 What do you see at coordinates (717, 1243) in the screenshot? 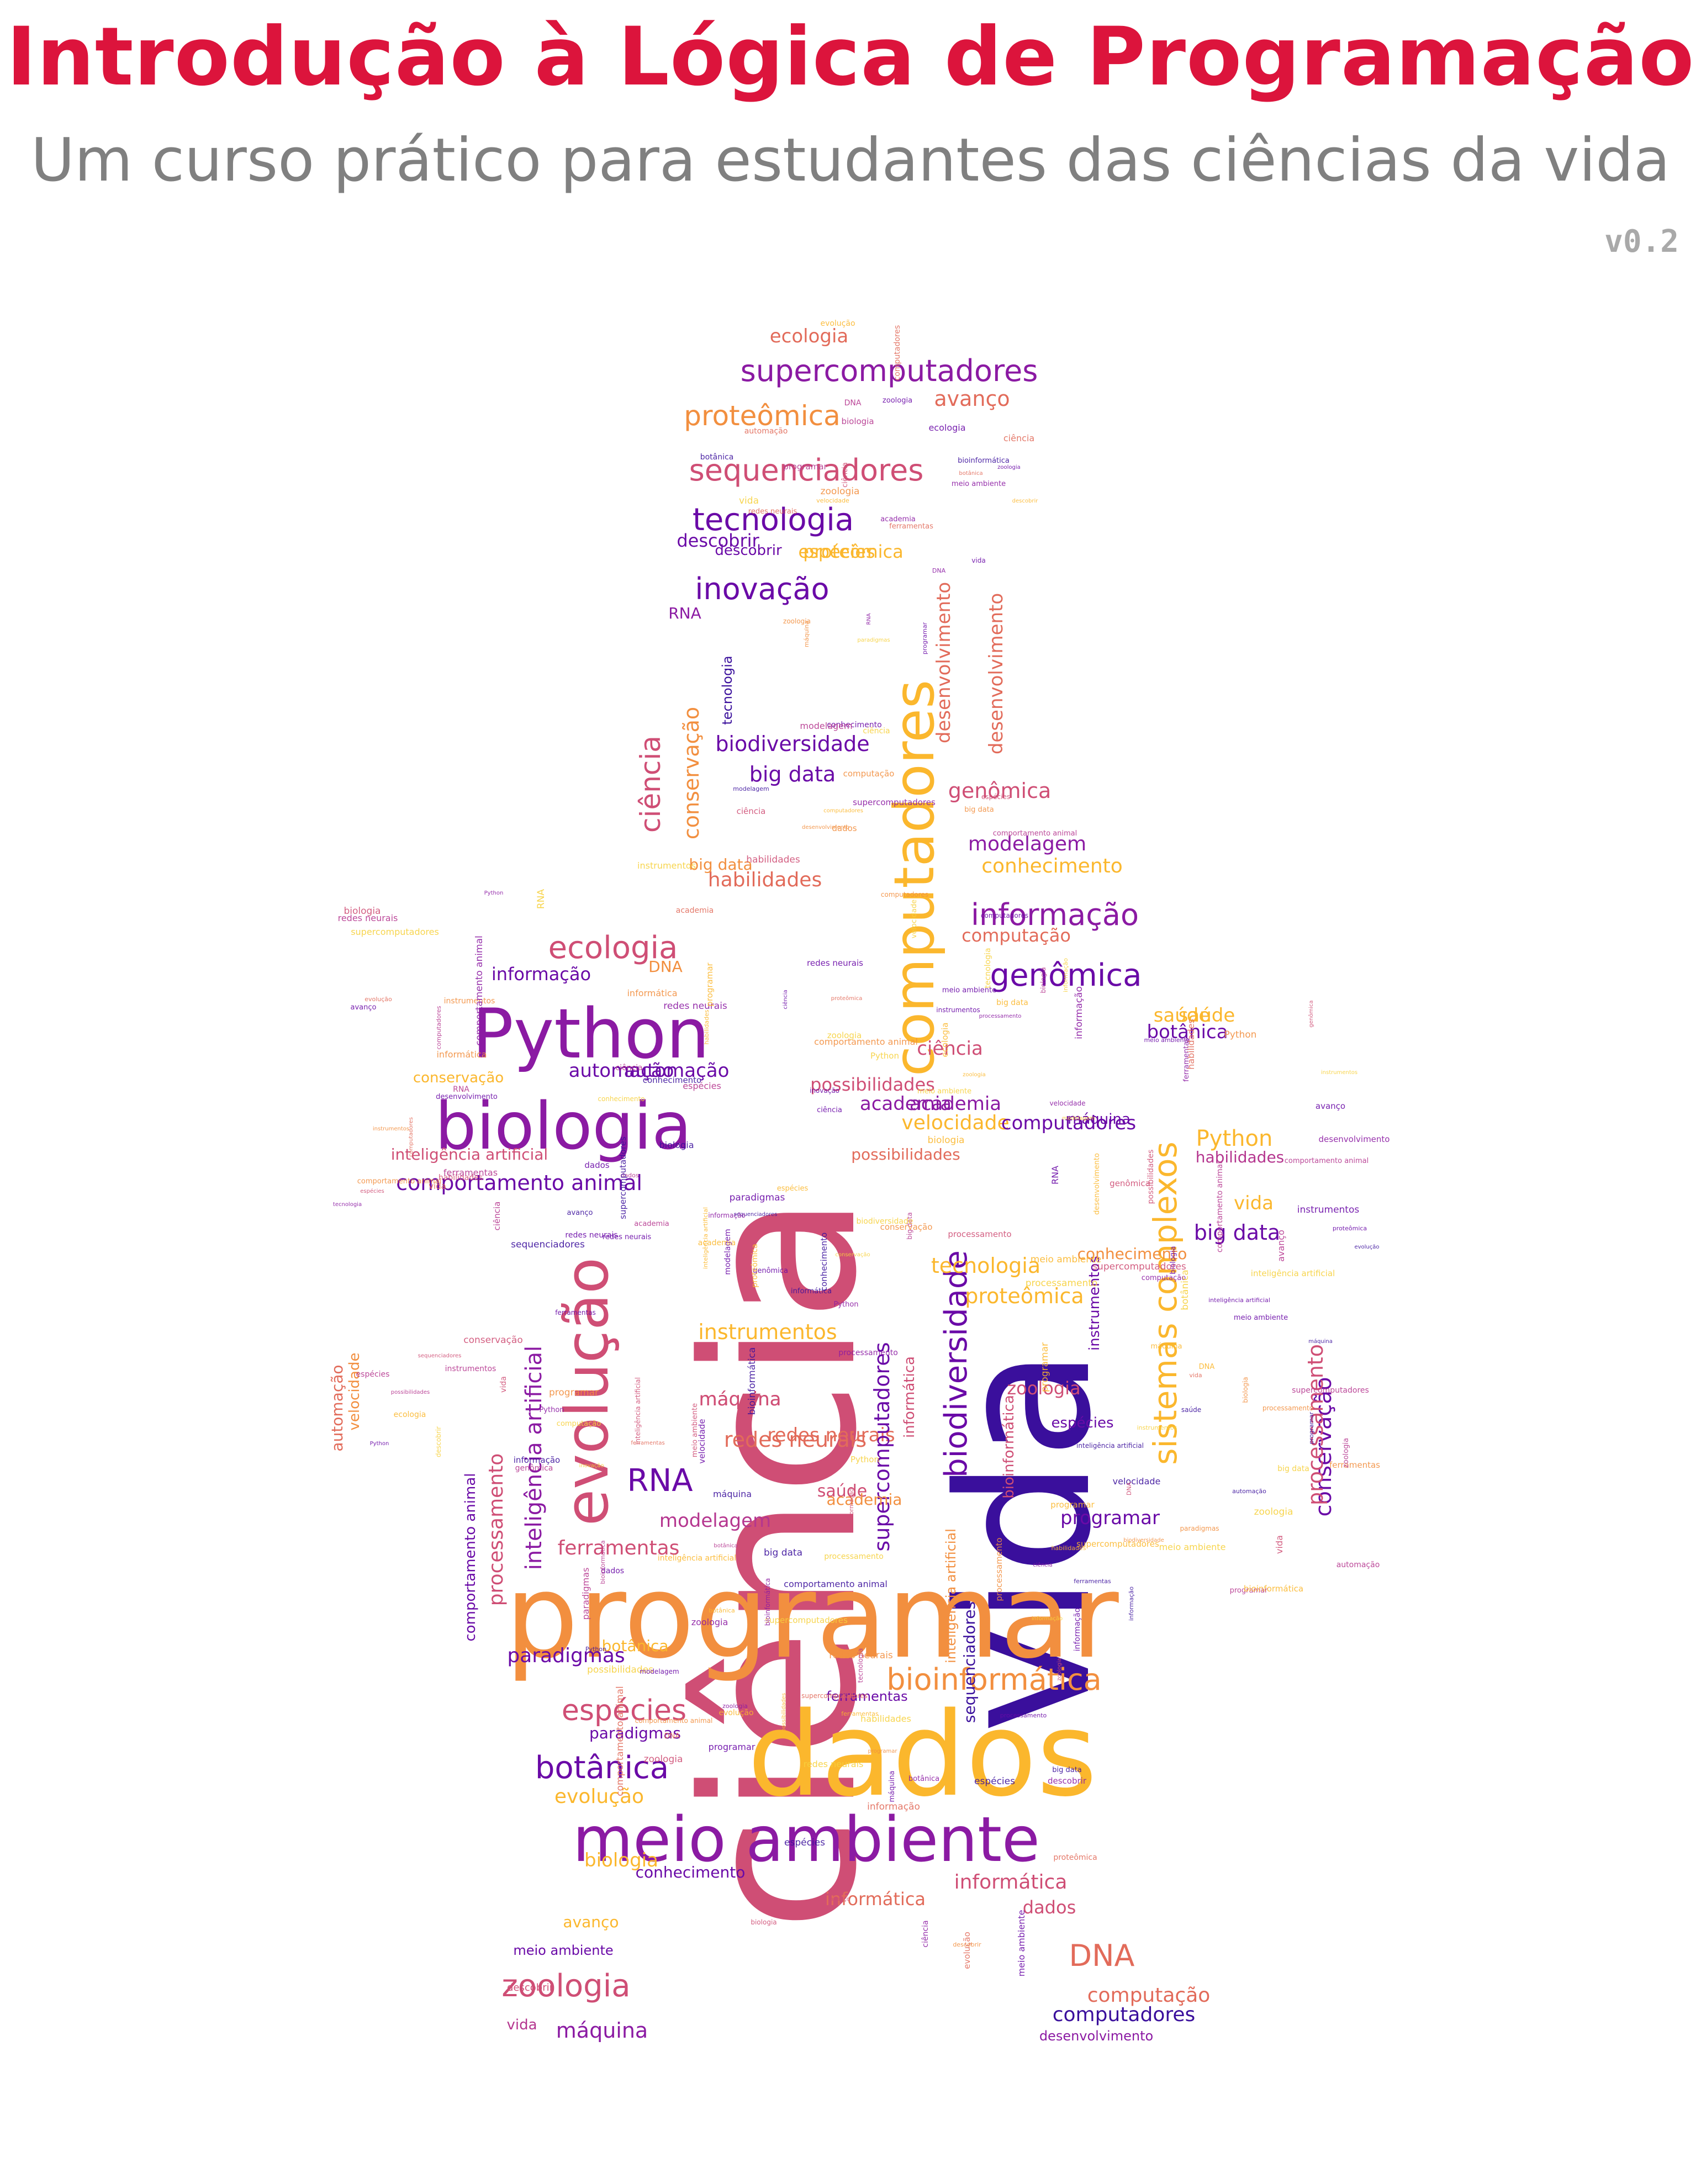
I see `cloud-word-small: academia` at bounding box center [717, 1243].